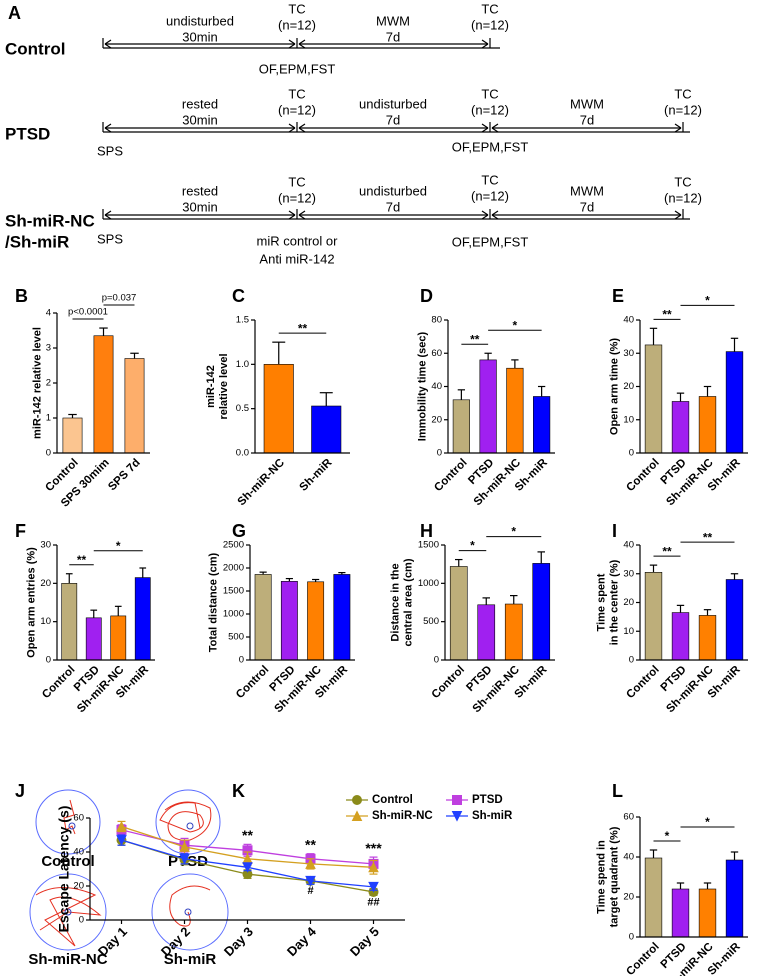 Image resolution: width=778 pixels, height=976 pixels. Describe the element at coordinates (602, 602) in the screenshot. I see `y-axis-title: Time spent` at that location.